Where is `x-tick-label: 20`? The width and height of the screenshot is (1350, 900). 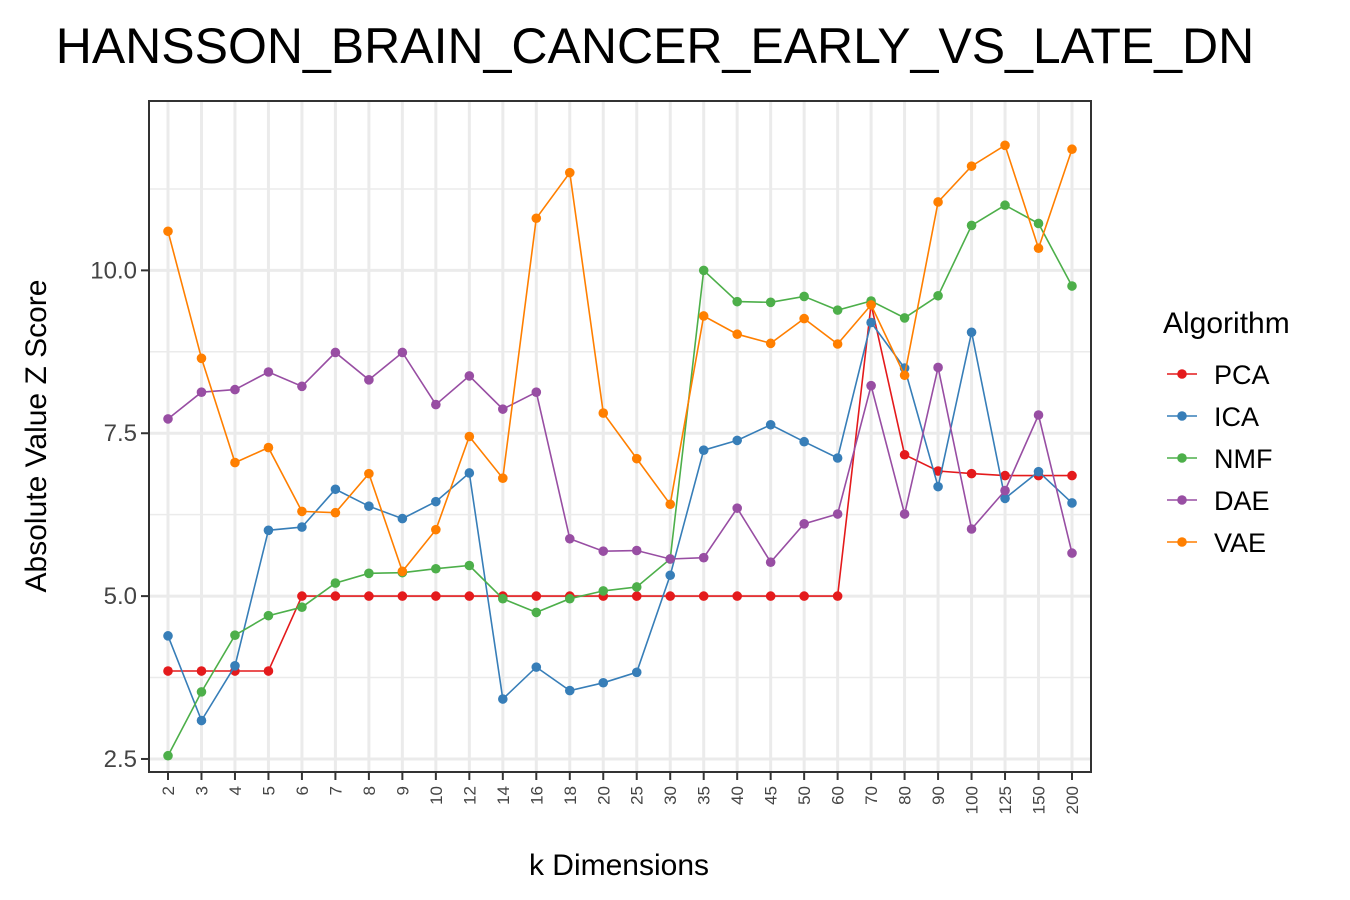 x-tick-label: 20 is located at coordinates (603, 795).